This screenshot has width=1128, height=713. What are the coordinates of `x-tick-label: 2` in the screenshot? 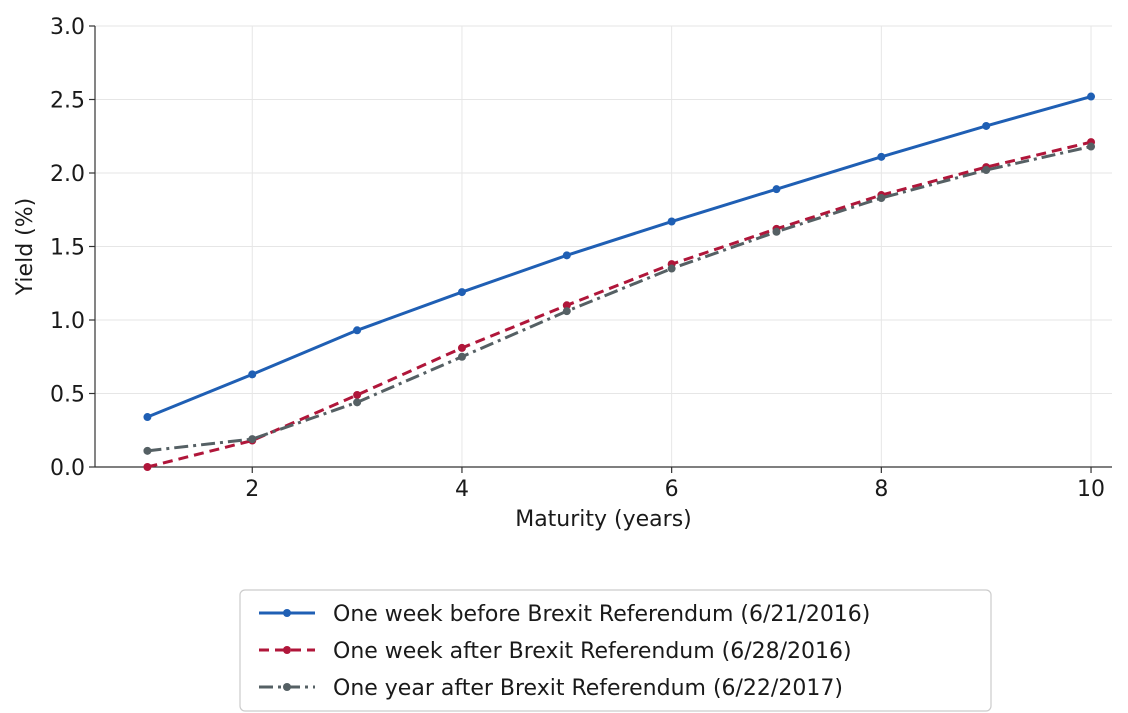 It's located at (252, 489).